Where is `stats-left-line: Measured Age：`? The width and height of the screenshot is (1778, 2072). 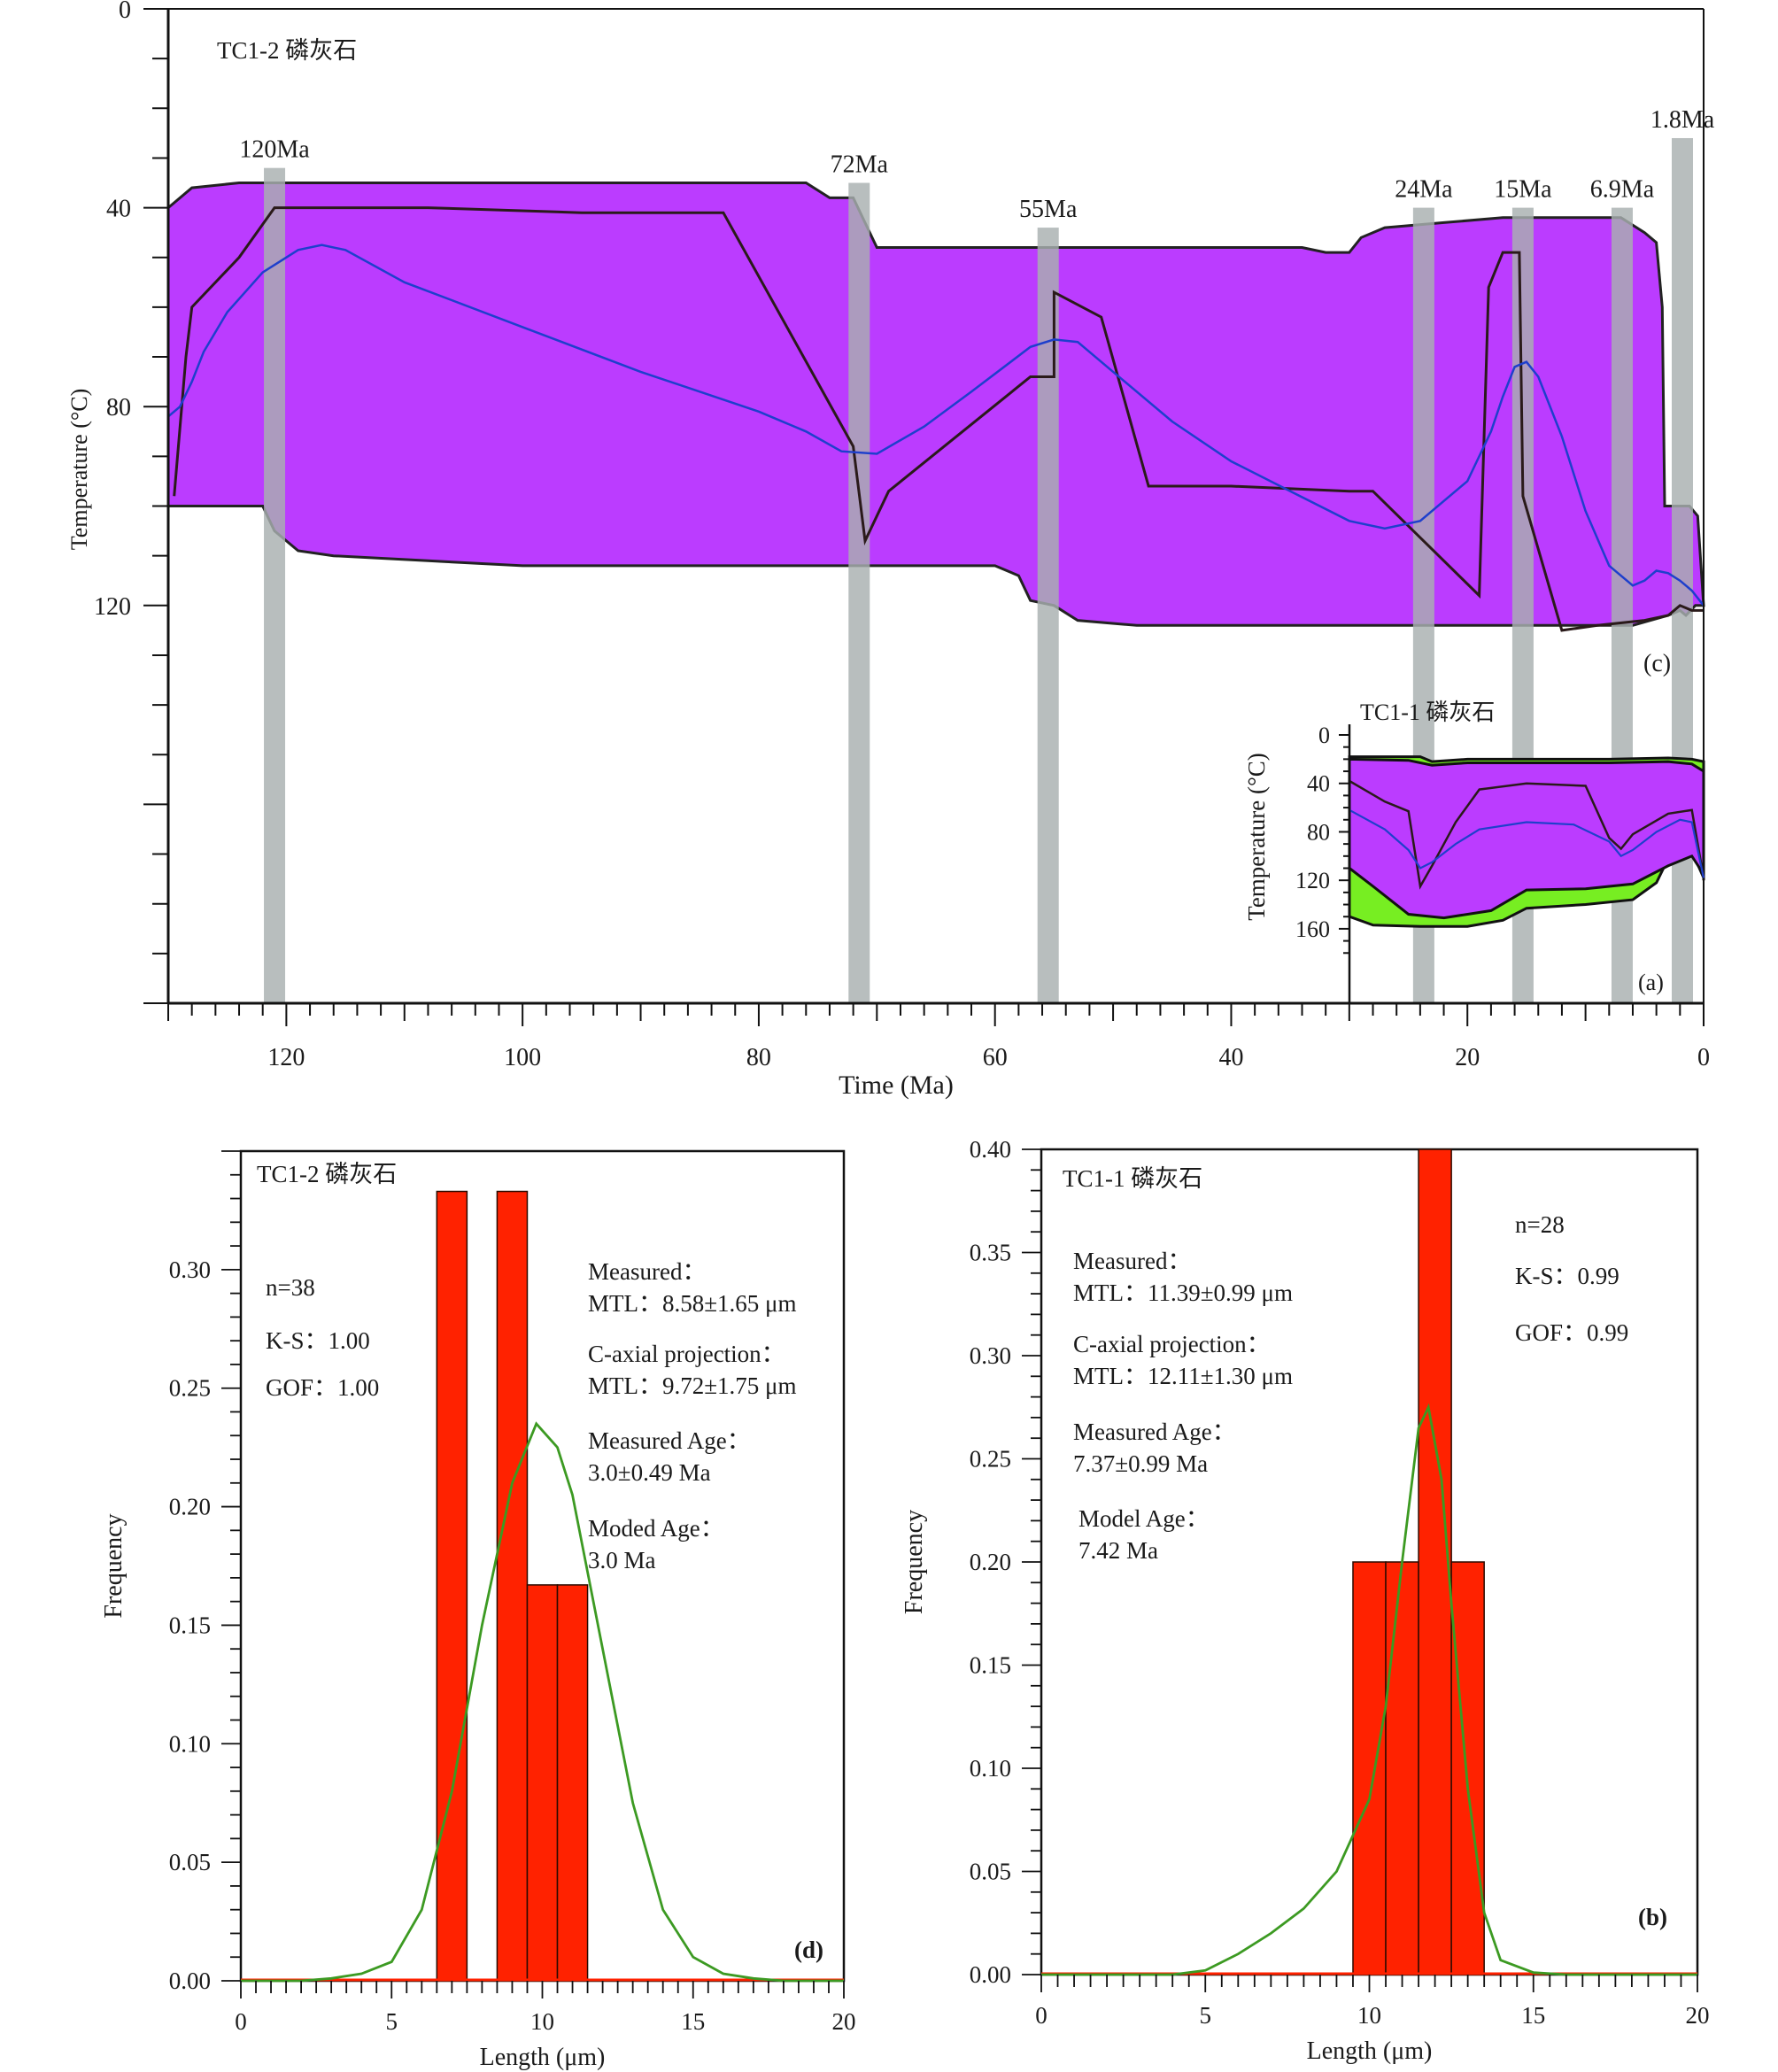 stats-left-line: Measured Age： is located at coordinates (1154, 1432).